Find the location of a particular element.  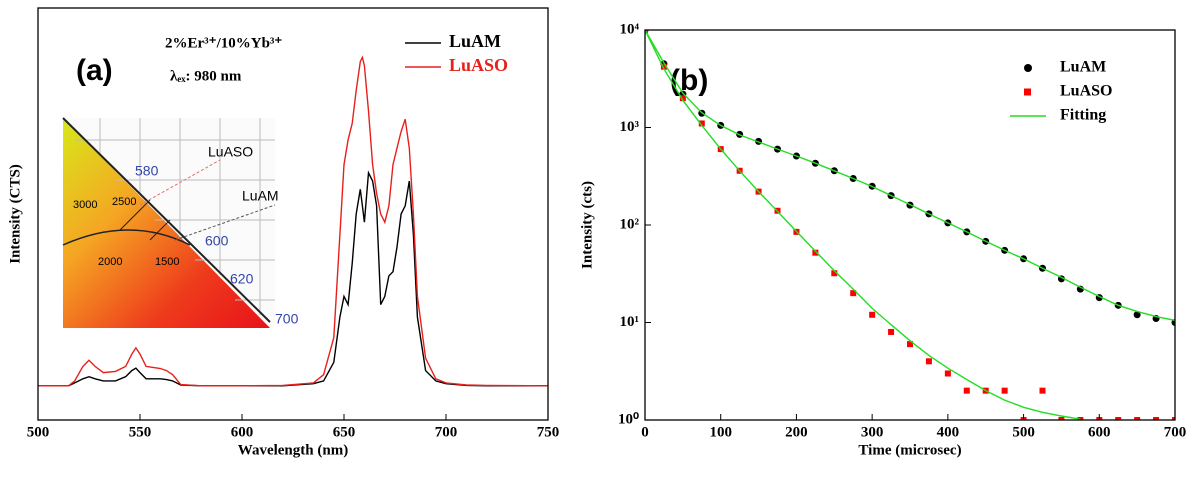

panel-label: (a) is located at coordinates (94, 70).